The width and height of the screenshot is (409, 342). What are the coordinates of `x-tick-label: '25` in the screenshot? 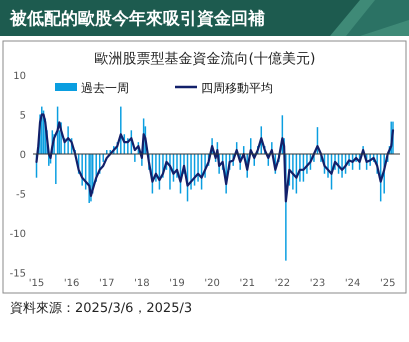 It's located at (388, 283).